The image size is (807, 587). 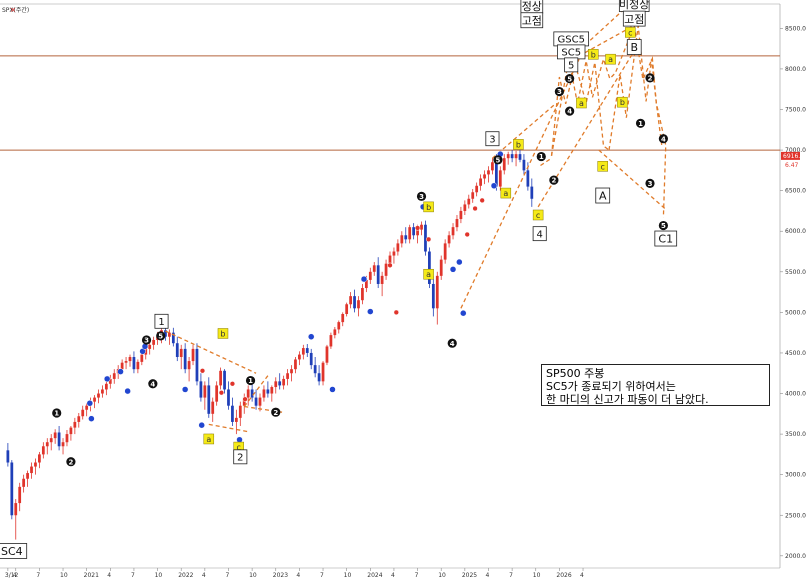 I want to click on y-tick-label: 6000.0, so click(x=795, y=231).